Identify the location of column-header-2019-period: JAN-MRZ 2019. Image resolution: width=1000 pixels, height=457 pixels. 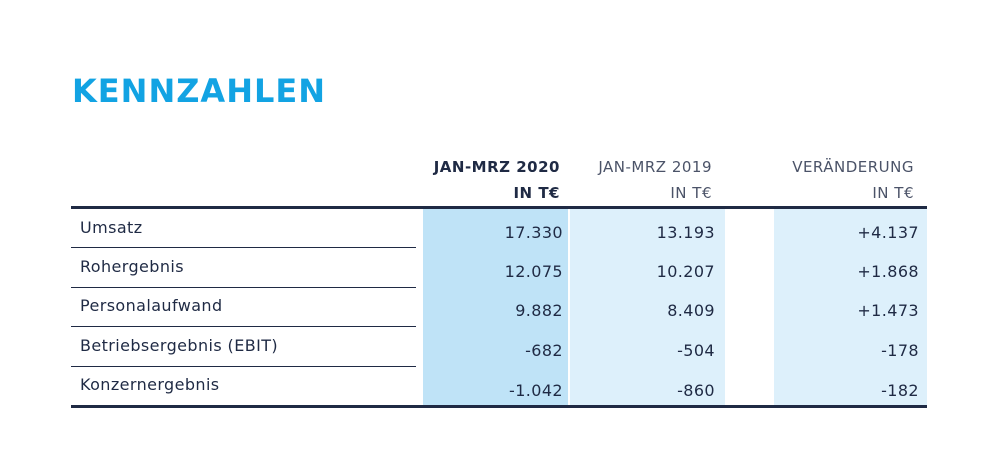
(655, 167).